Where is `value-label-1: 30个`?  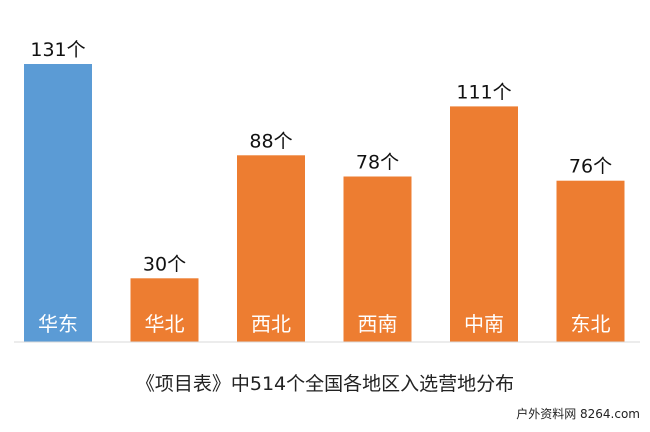 value-label-1: 30个 is located at coordinates (164, 264).